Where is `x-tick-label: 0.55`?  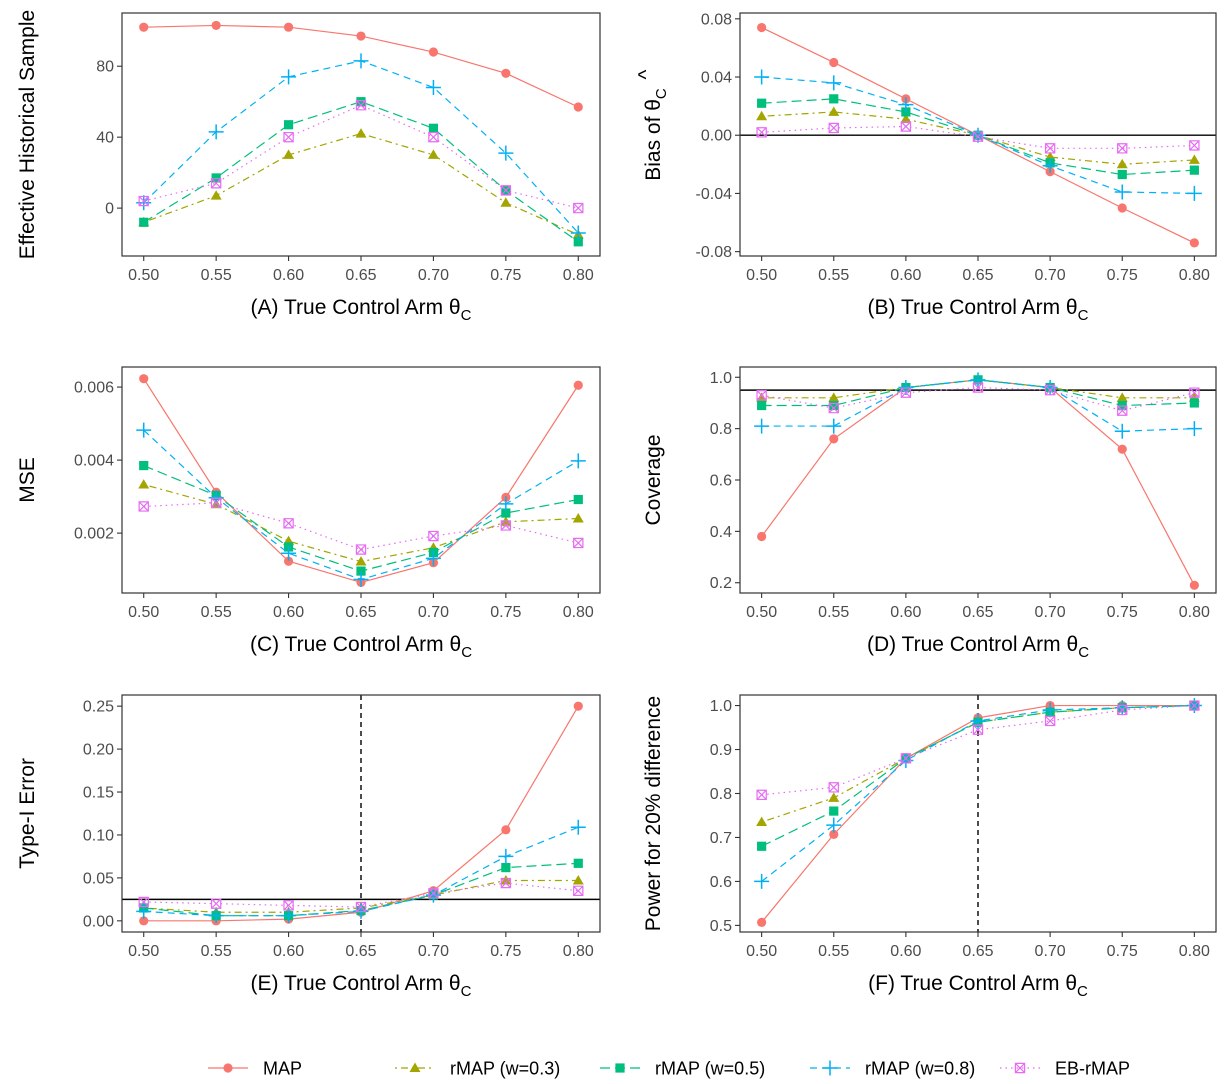 x-tick-label: 0.55 is located at coordinates (216, 275).